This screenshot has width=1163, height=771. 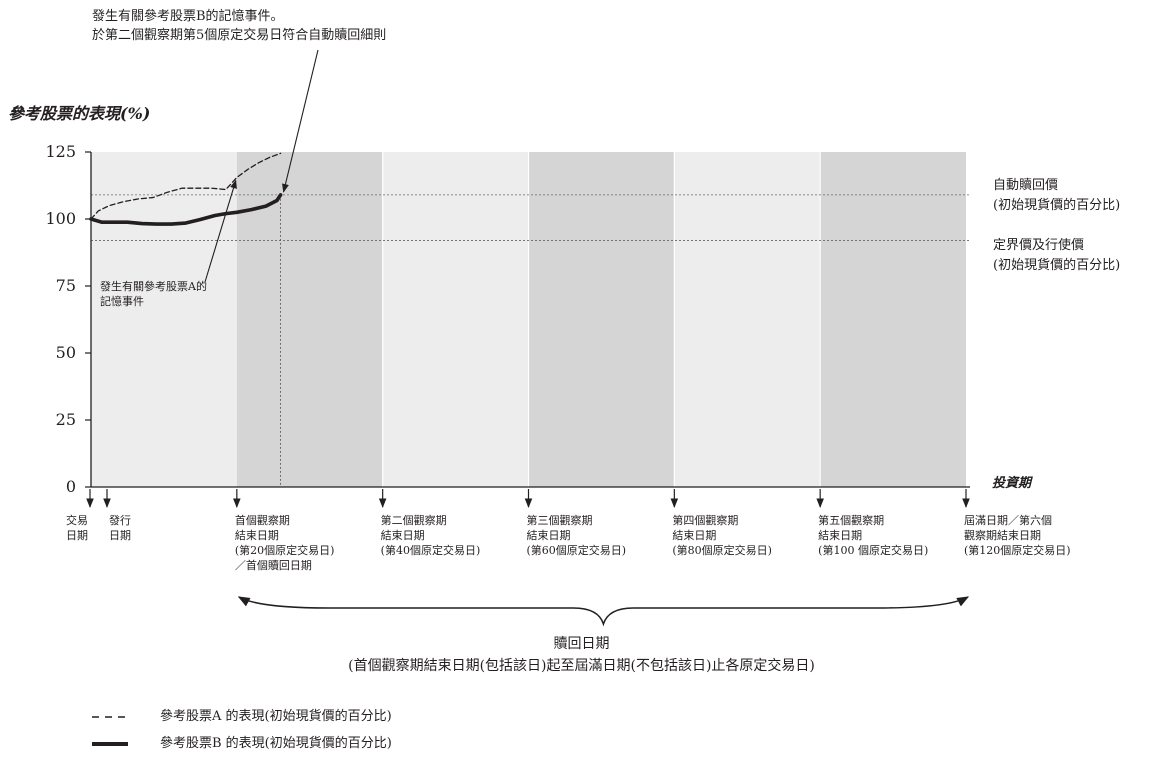 What do you see at coordinates (581, 644) in the screenshot?
I see `redemption-title: 贖回日期` at bounding box center [581, 644].